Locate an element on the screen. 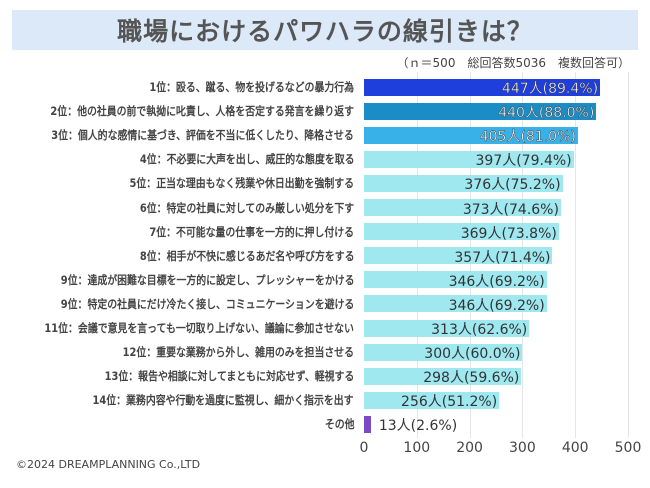 The height and width of the screenshot is (488, 650). data-label: 440人(88.0%) is located at coordinates (546, 113).